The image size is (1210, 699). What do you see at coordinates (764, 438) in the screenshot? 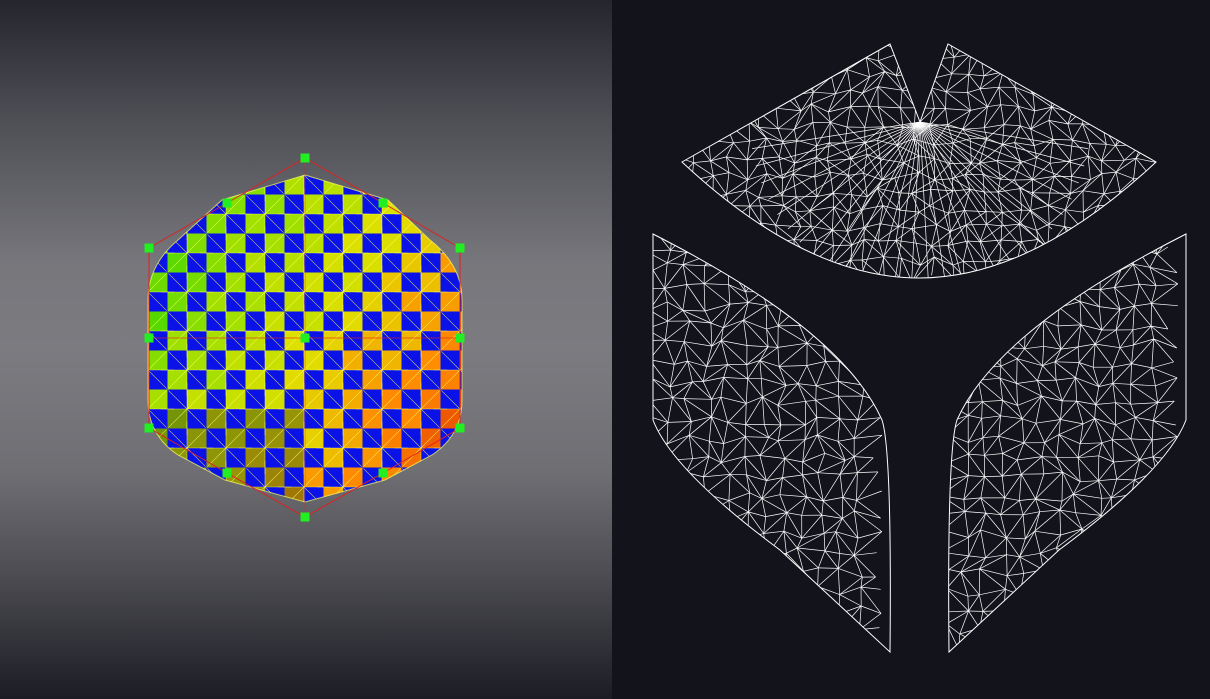
I see `uv-island-left` at bounding box center [764, 438].